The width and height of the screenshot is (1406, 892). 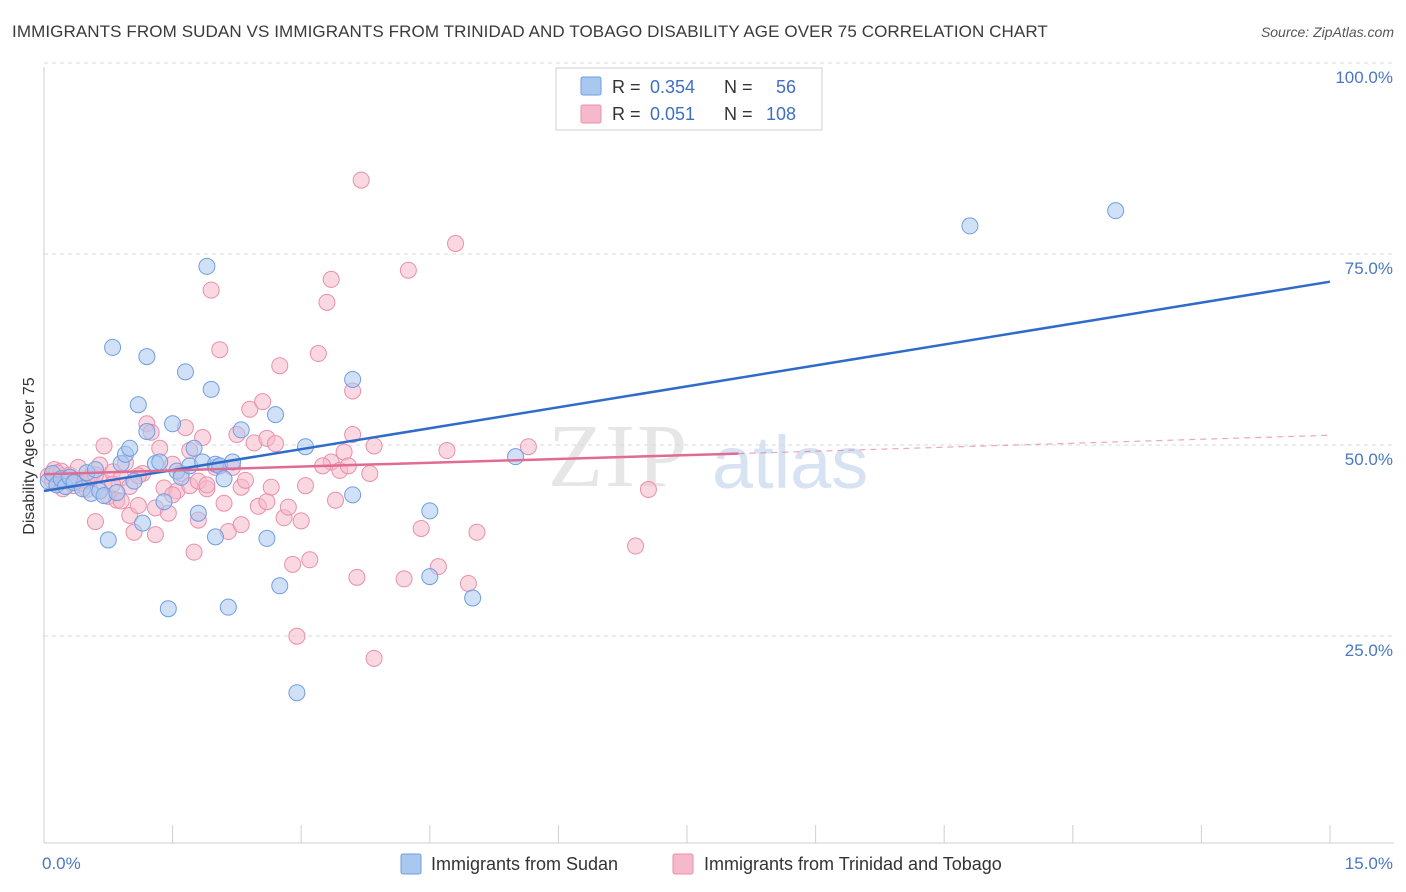 I want to click on x-axis-ticks, so click(x=687, y=834).